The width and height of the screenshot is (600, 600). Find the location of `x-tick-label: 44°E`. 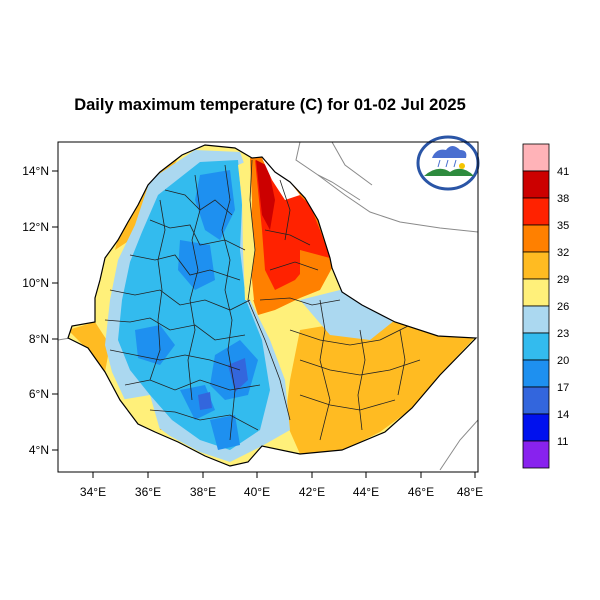

x-tick-label: 44°E is located at coordinates (366, 492).